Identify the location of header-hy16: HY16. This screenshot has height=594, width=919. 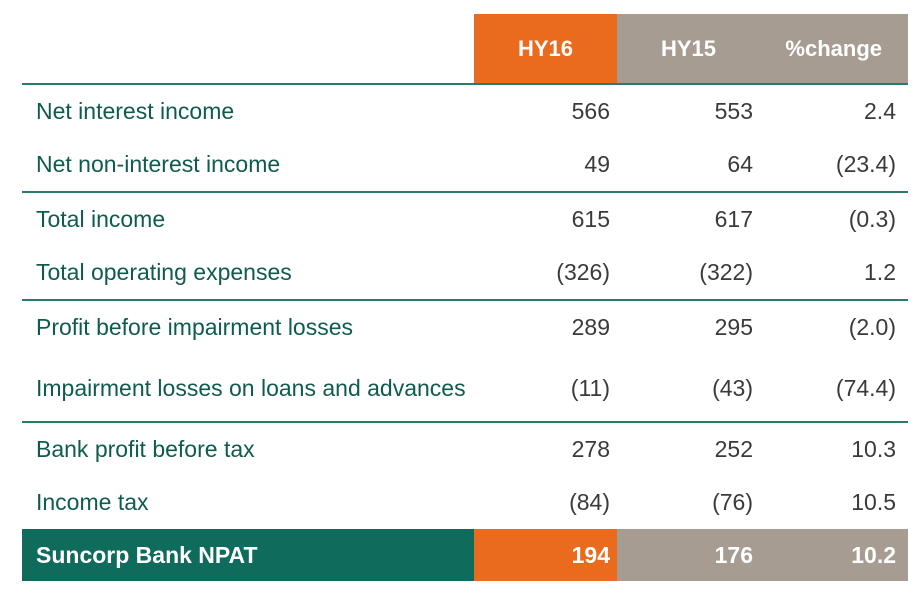
(545, 49).